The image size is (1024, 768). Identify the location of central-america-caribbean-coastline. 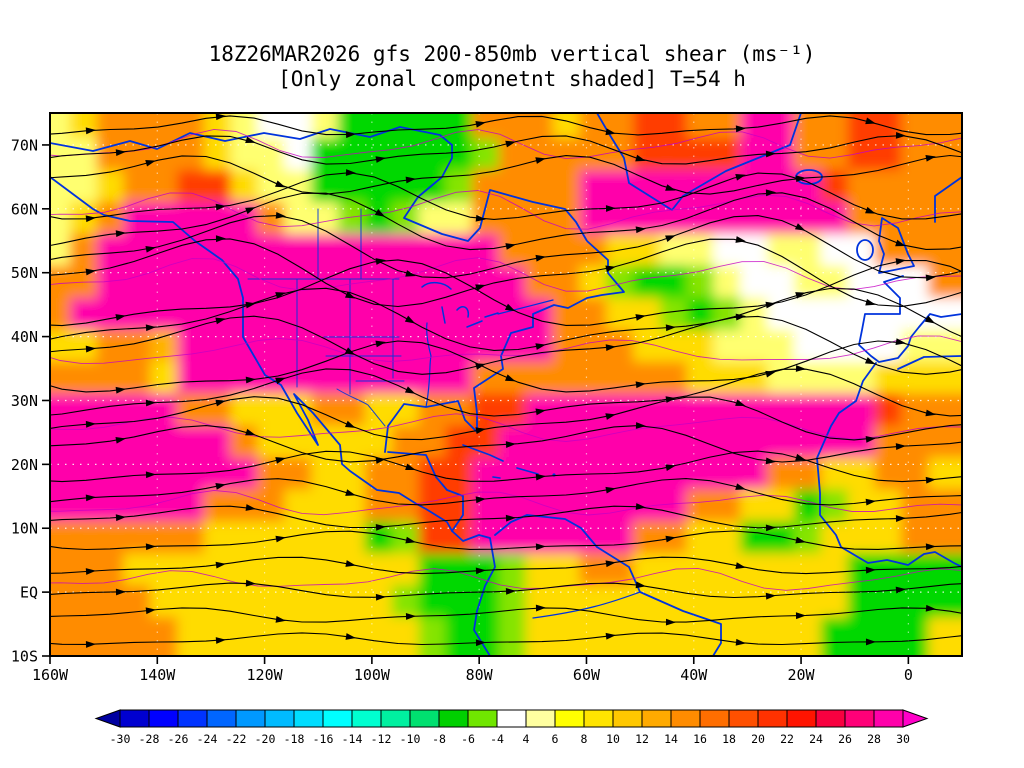
(425, 491).